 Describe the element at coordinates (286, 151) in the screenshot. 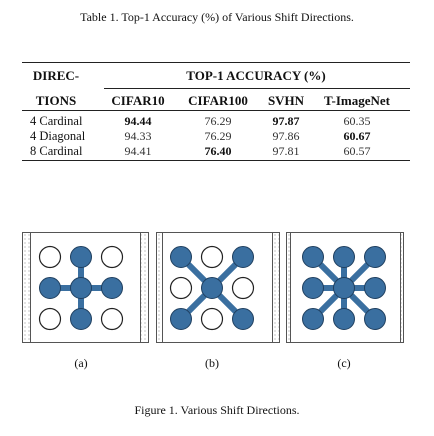

I see `cell-8-cardinal-svhn: 97.81` at that location.